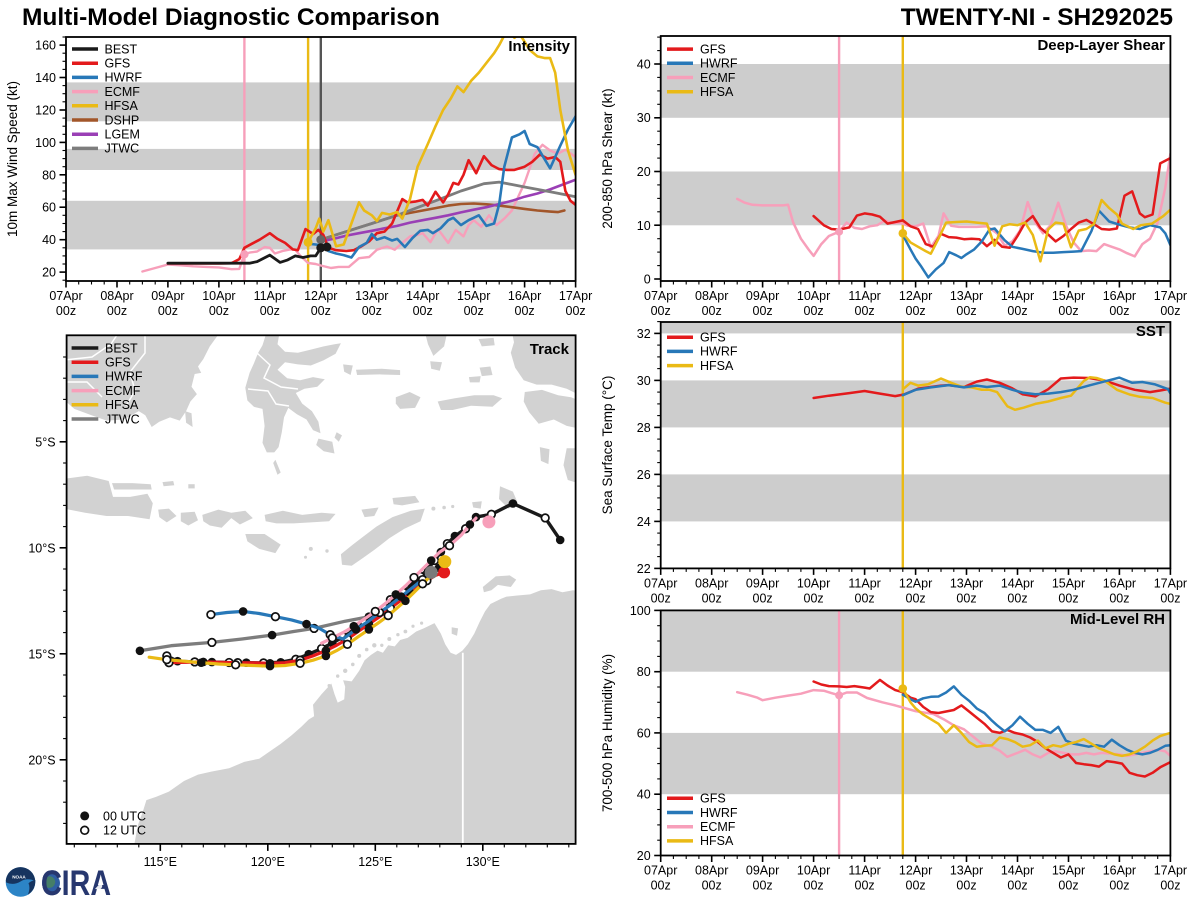 This screenshot has height=905, width=1200. What do you see at coordinates (231, 17) in the screenshot?
I see `svg-text:Multi-Model Diagnostic Compari: Multi-Model Diagnostic Comparison` at bounding box center [231, 17].